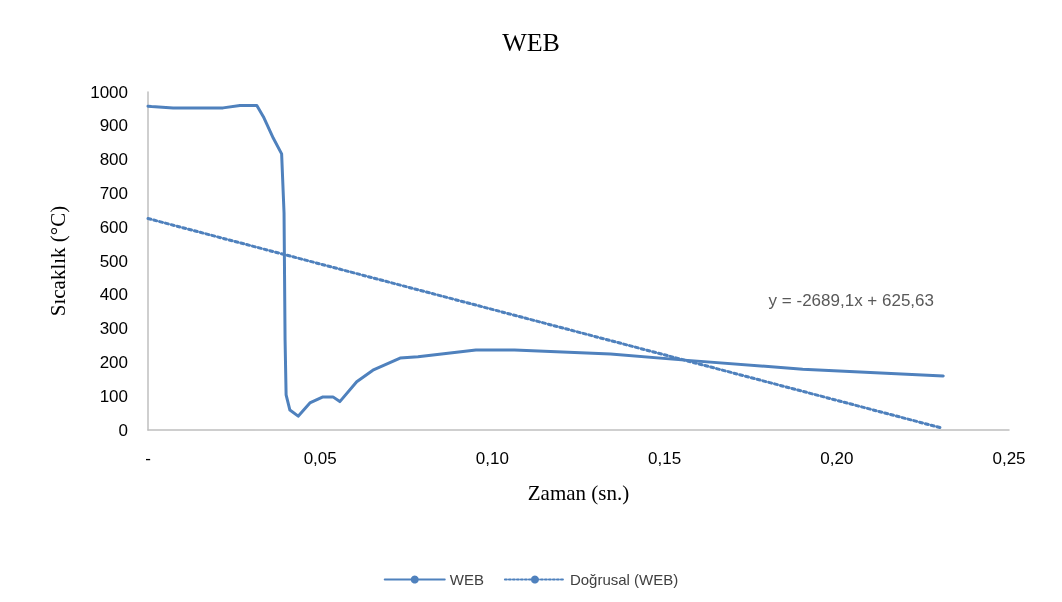 This screenshot has height=602, width=1062. I want to click on x-tick-label: 0,10, so click(492, 458).